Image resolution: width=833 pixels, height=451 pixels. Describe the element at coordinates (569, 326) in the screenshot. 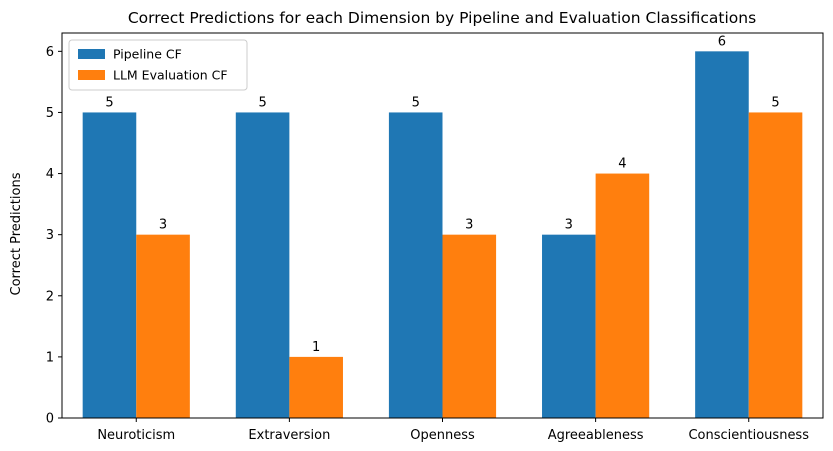

I see `bar-pipeline-agreeableness` at that location.